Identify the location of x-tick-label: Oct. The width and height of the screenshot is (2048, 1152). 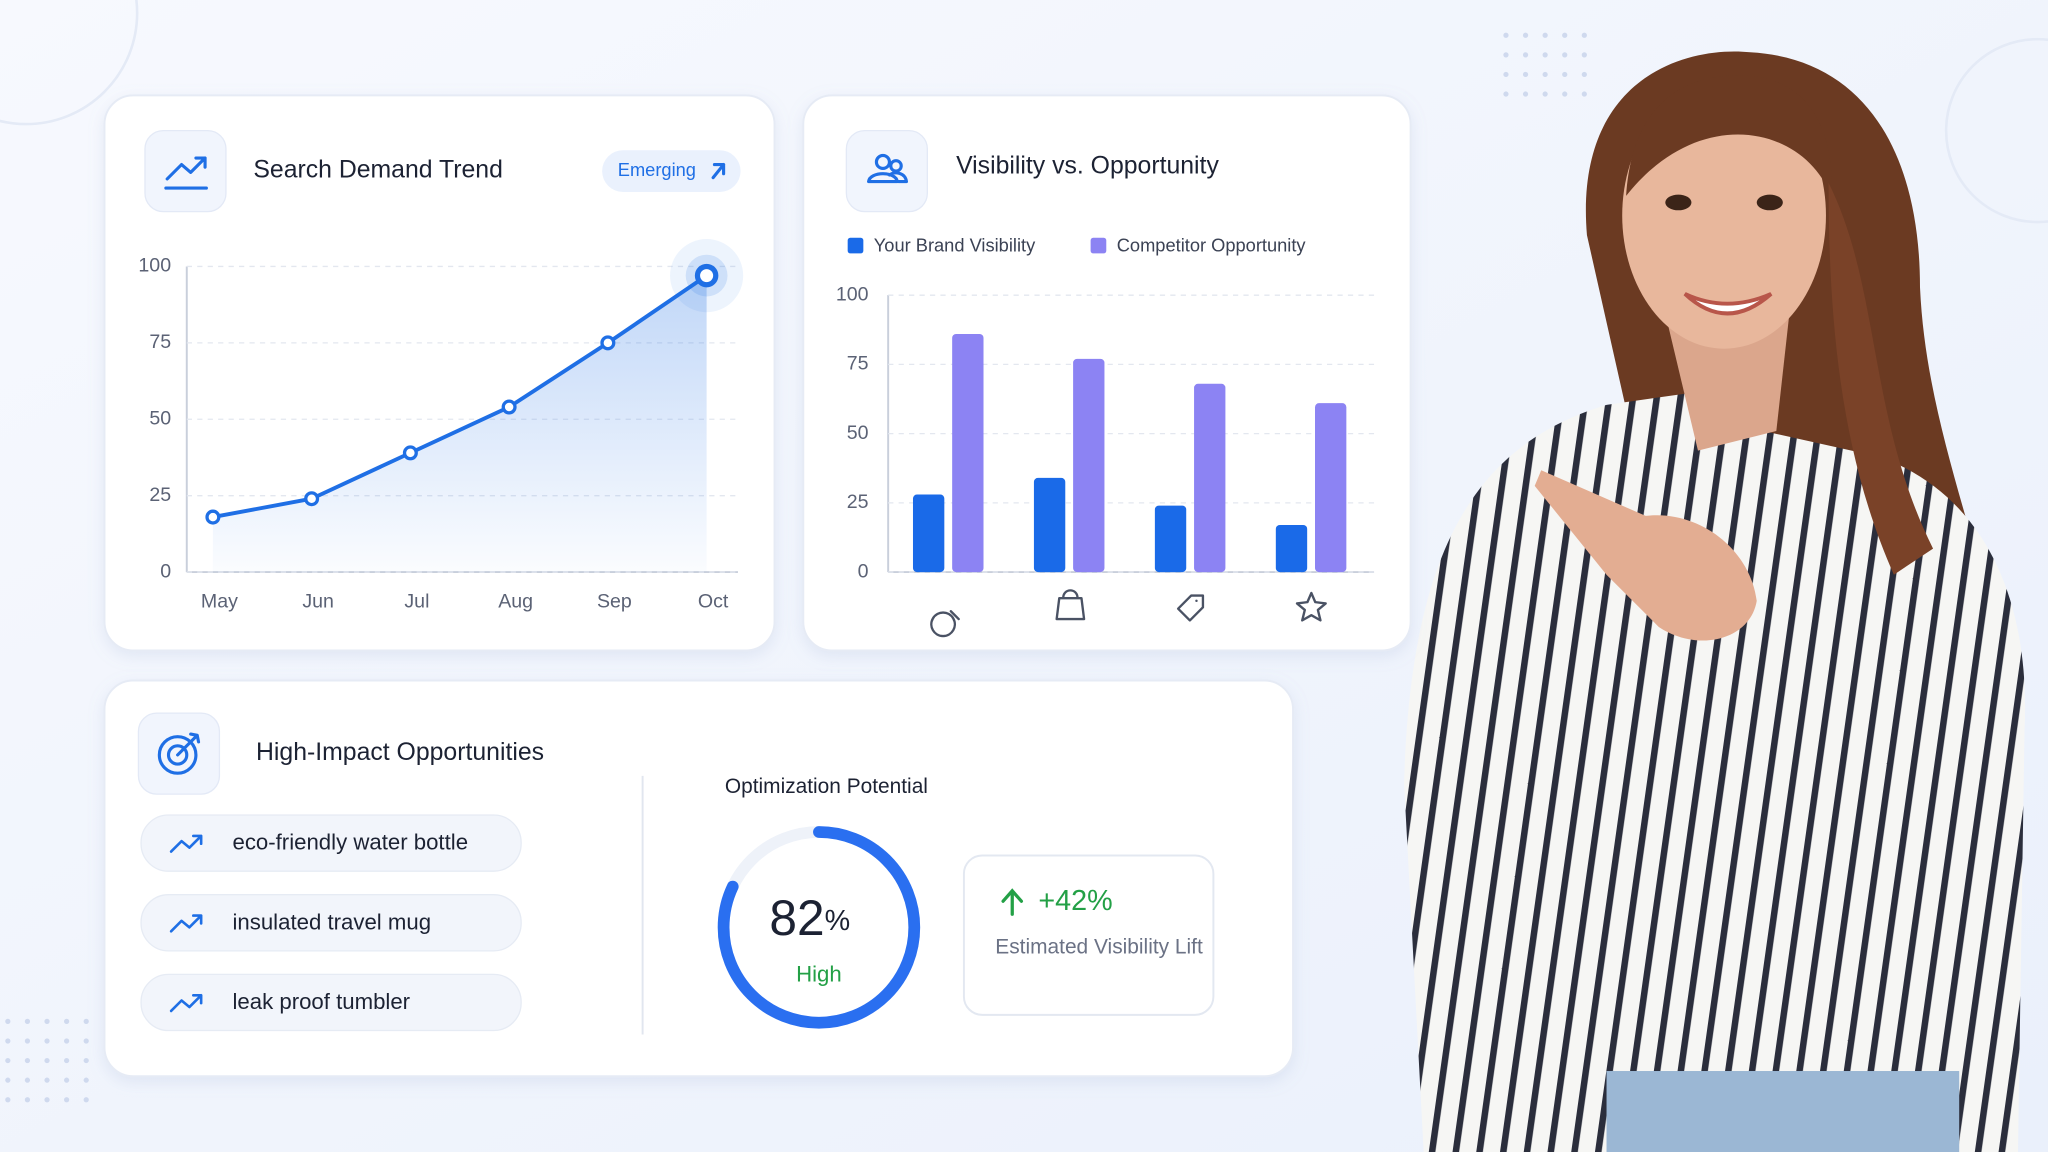
(713, 601).